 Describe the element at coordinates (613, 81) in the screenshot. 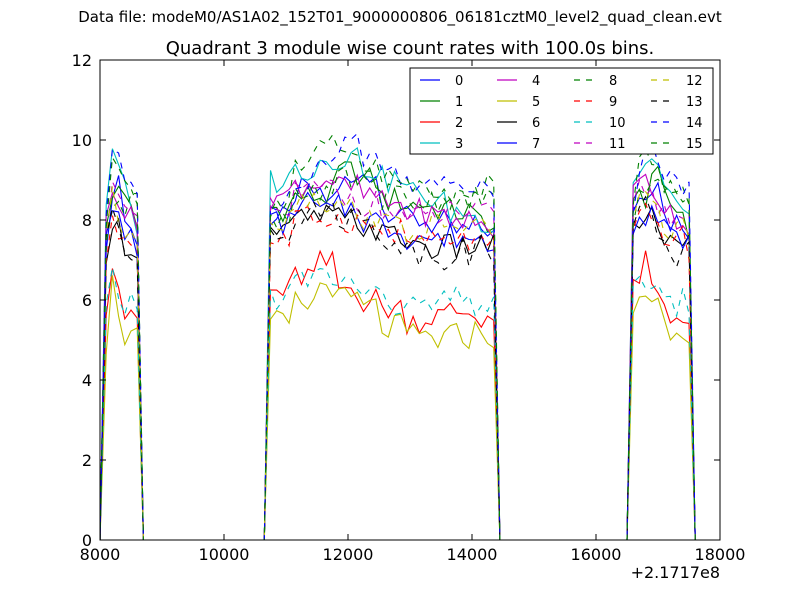

I see `legend-label-8: 8` at that location.